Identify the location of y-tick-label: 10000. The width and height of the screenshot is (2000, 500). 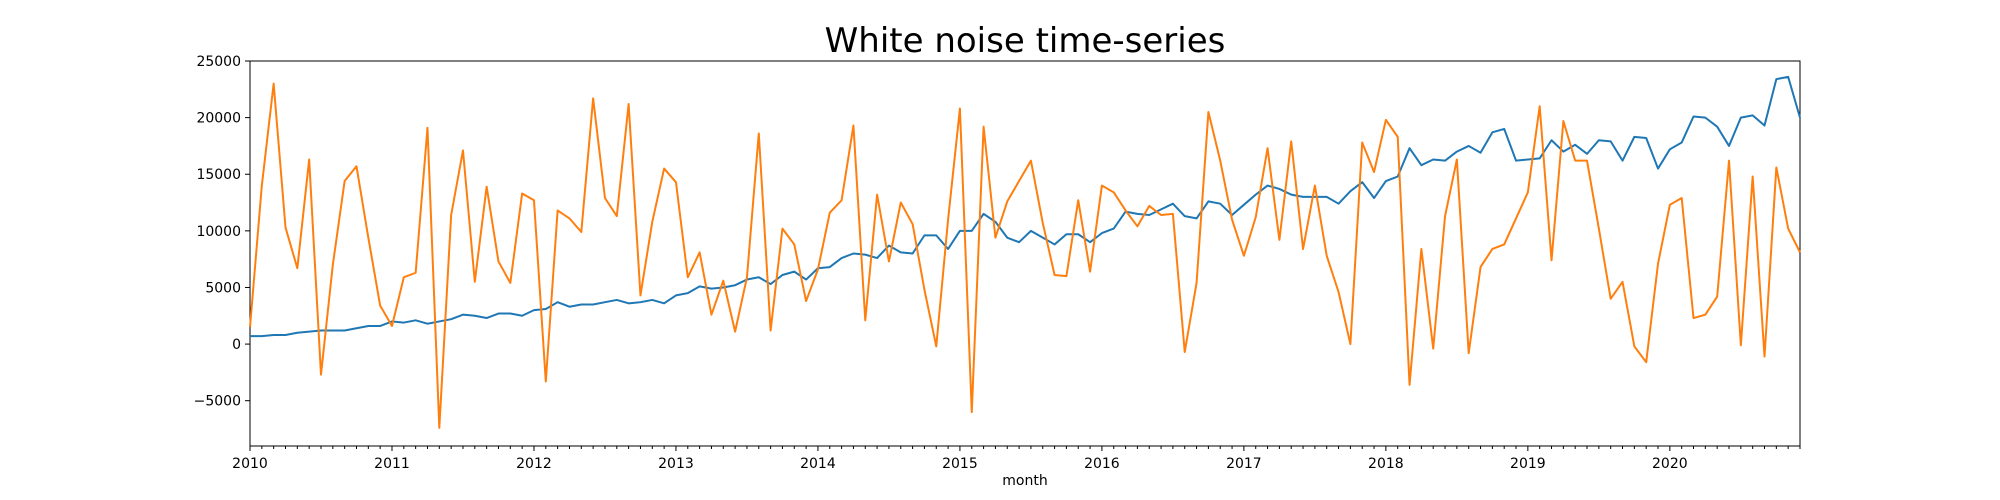
(218, 232).